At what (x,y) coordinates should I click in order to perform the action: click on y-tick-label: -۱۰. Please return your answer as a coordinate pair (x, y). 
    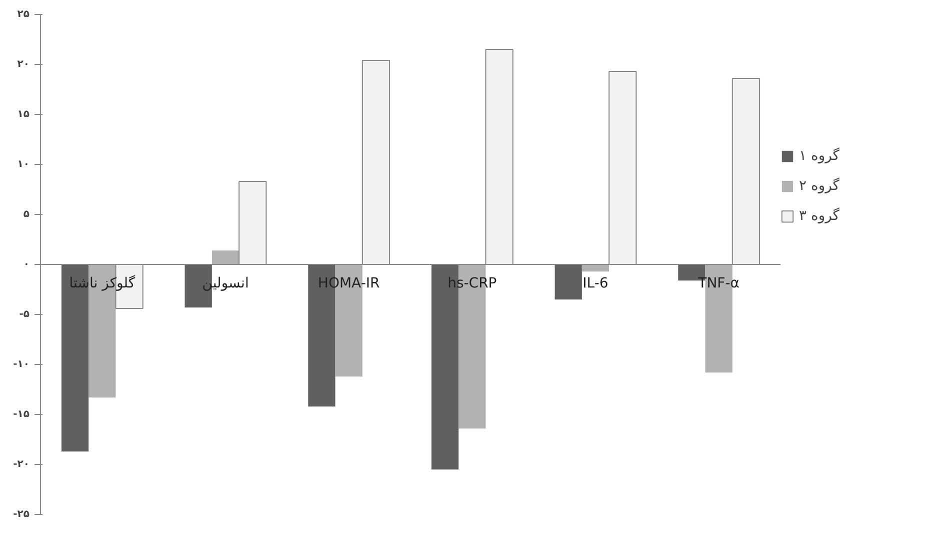
    Looking at the image, I should click on (21, 364).